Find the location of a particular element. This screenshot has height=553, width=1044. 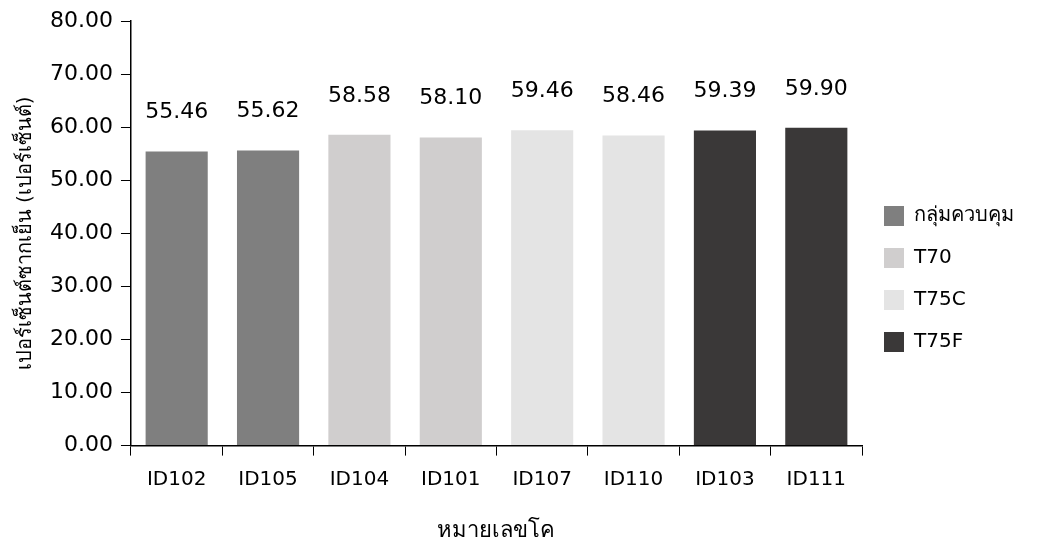

x-tick-label: ID111 is located at coordinates (816, 477).